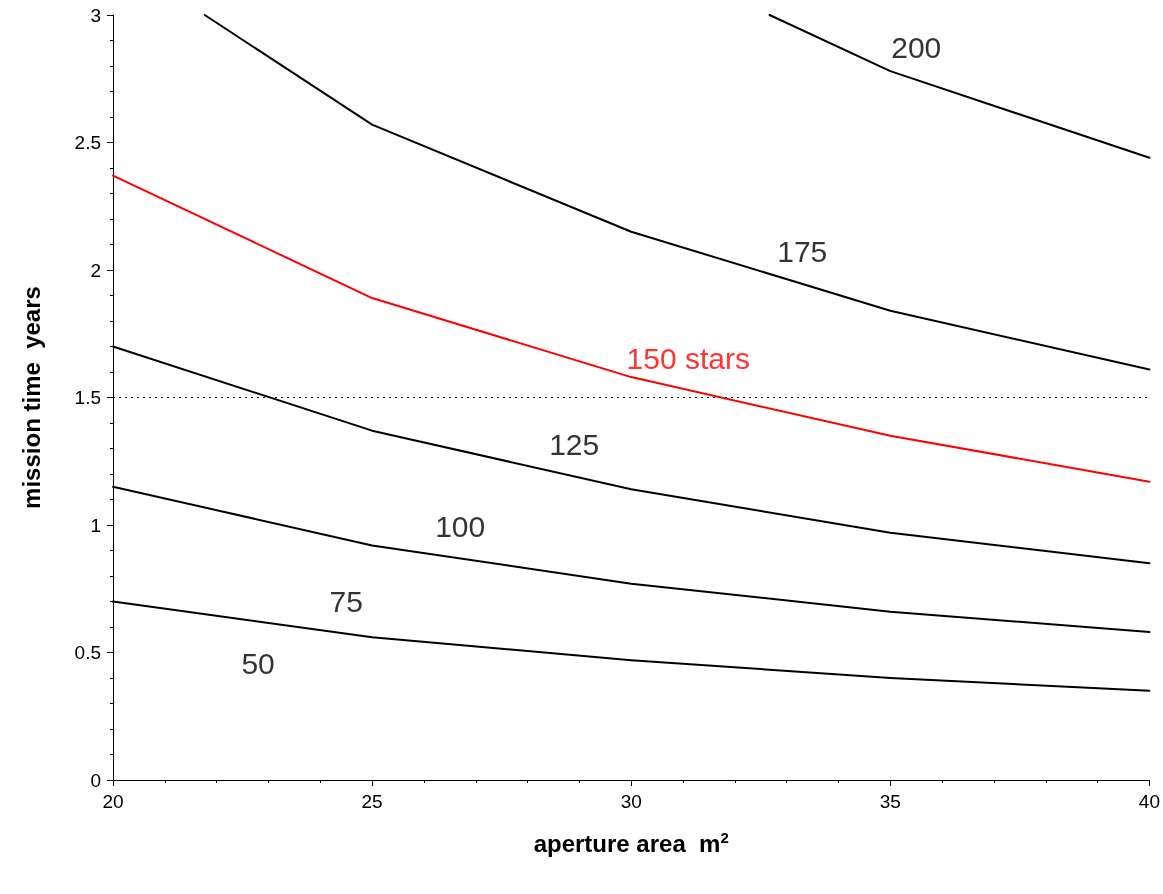 This screenshot has width=1163, height=894. Describe the element at coordinates (1149, 801) in the screenshot. I see `x-tick-label: 40` at that location.